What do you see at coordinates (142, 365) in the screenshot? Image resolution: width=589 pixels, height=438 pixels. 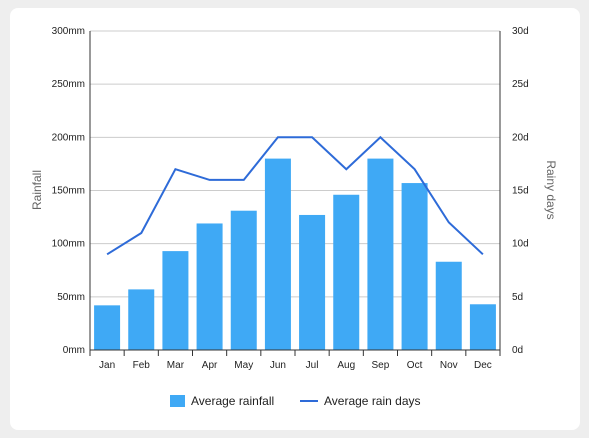 I see `x-tick-label: Feb` at bounding box center [142, 365].